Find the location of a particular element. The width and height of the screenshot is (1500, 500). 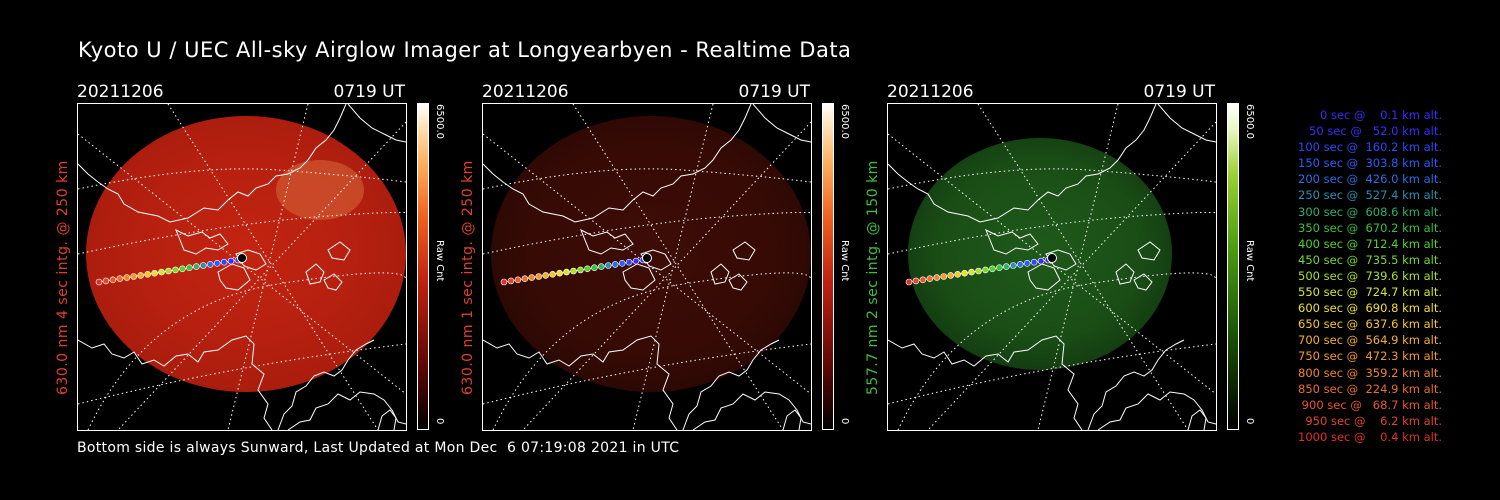

legend-entry: 800 sec @ 359.2 km alt. is located at coordinates (1368, 372).